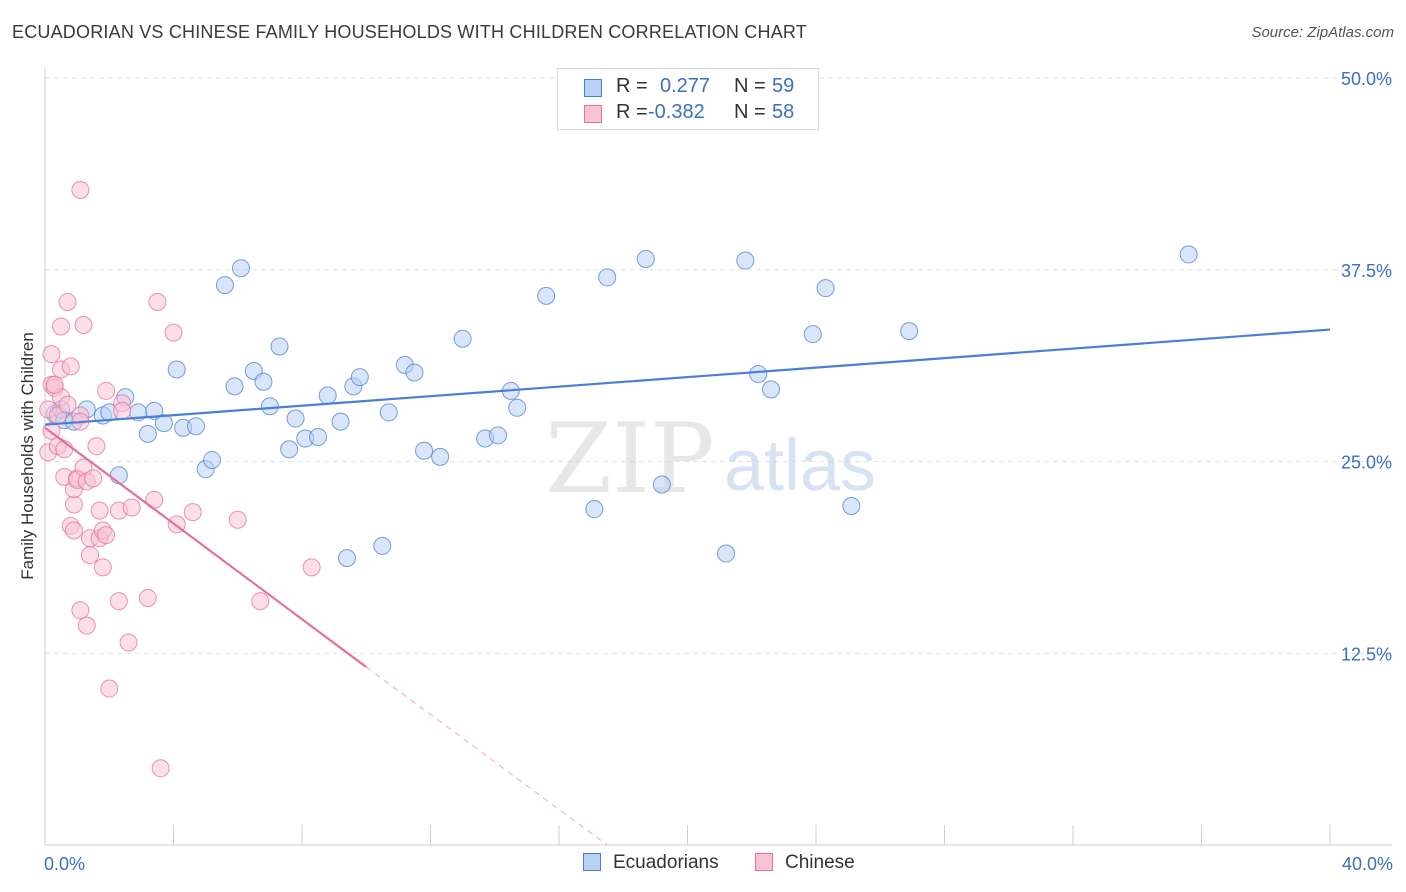 The height and width of the screenshot is (892, 1406). I want to click on chinese-trend-line, so click(205, 547).